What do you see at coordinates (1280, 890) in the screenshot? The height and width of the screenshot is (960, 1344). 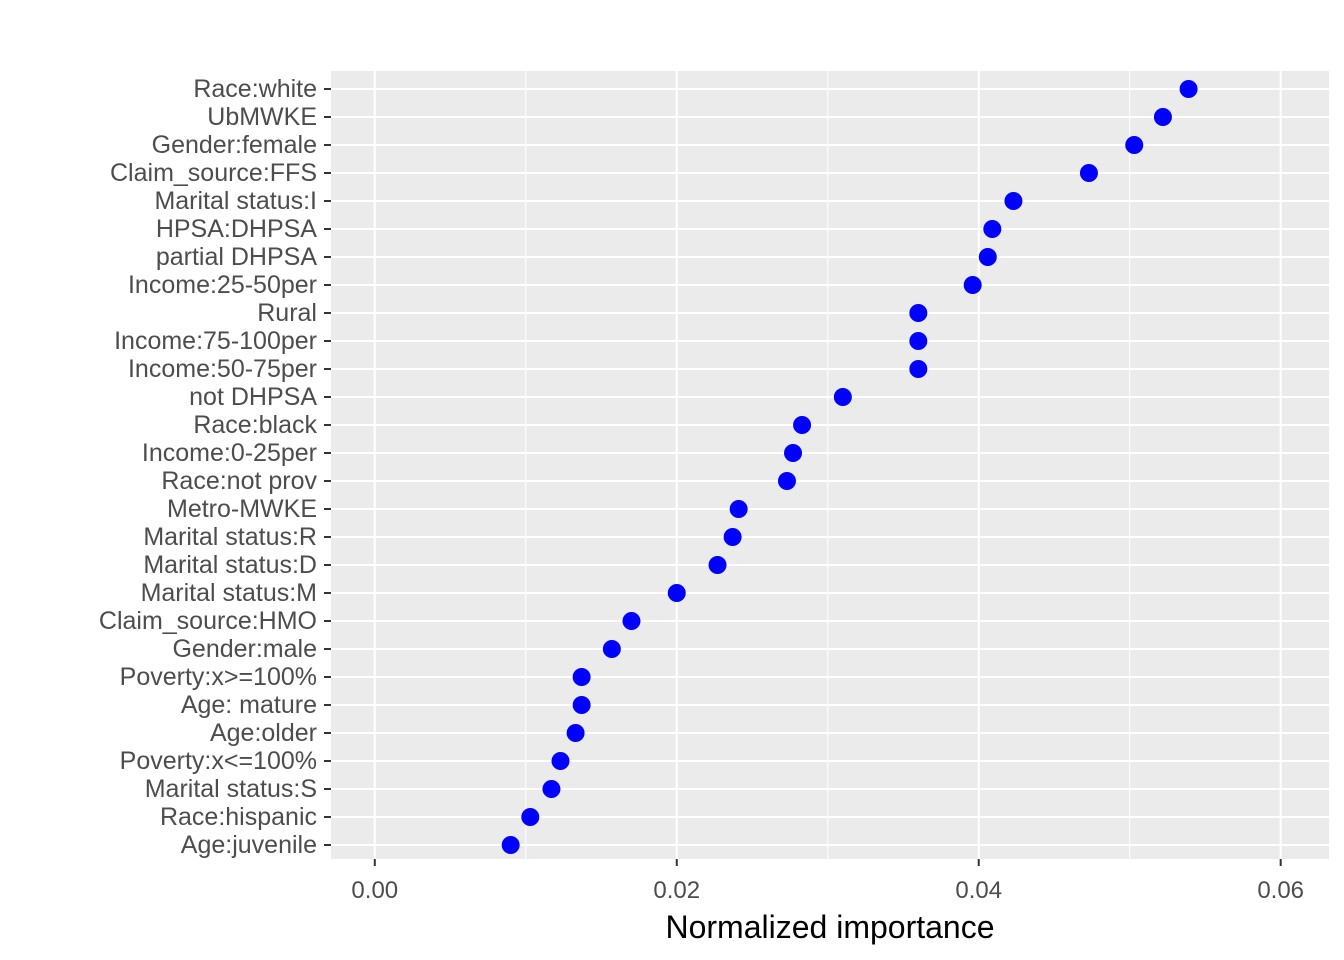 I see `x-tick-label: 0.06` at bounding box center [1280, 890].